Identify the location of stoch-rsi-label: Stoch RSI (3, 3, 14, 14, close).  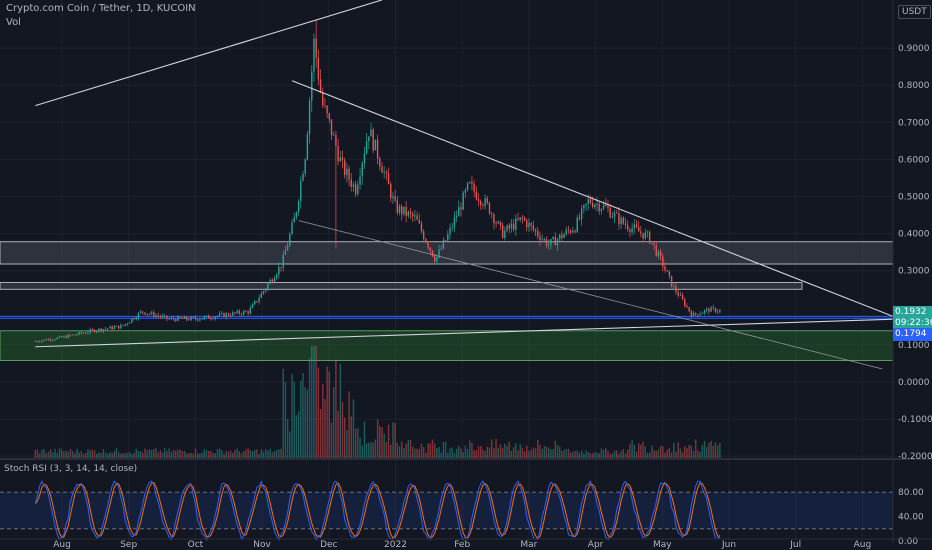
(71, 469).